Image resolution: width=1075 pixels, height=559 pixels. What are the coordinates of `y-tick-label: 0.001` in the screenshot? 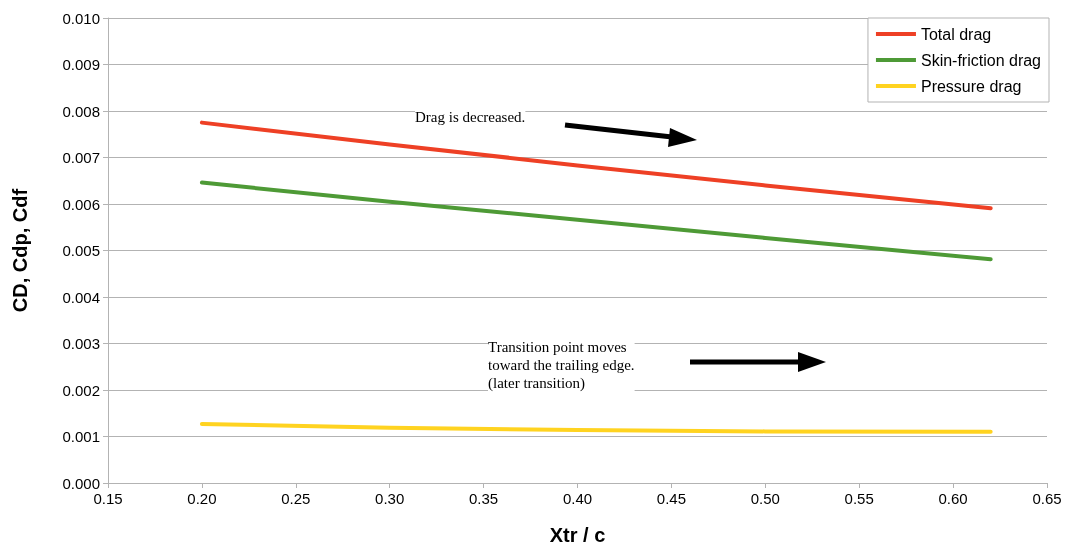 It's located at (81, 436).